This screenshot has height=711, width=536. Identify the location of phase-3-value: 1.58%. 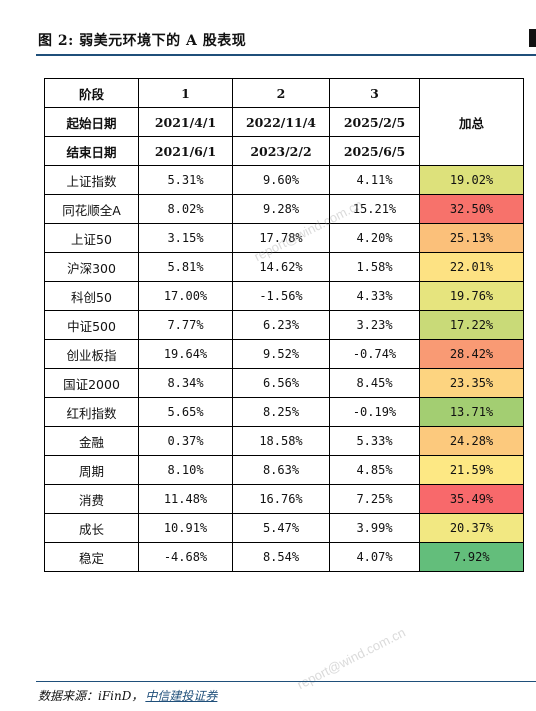
(374, 267).